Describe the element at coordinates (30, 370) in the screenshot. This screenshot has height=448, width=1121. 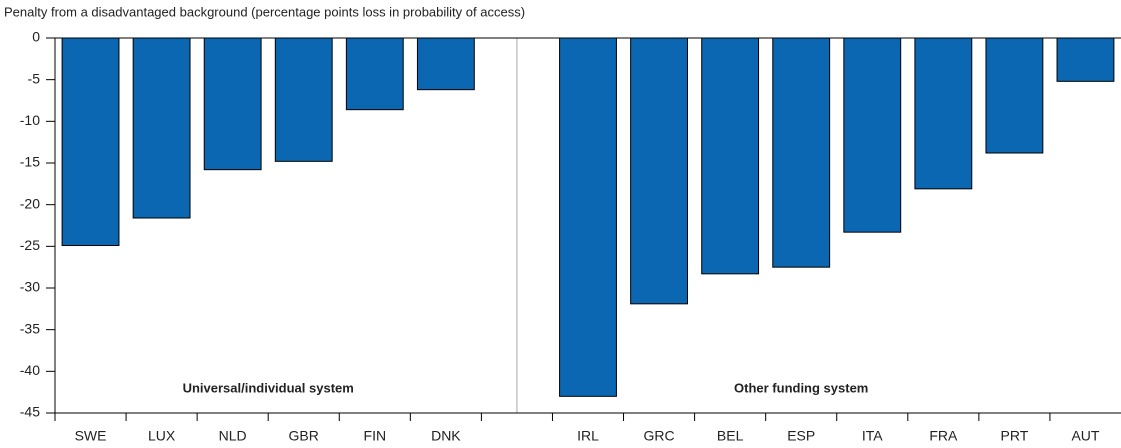
I see `y-tick-label: -40` at that location.